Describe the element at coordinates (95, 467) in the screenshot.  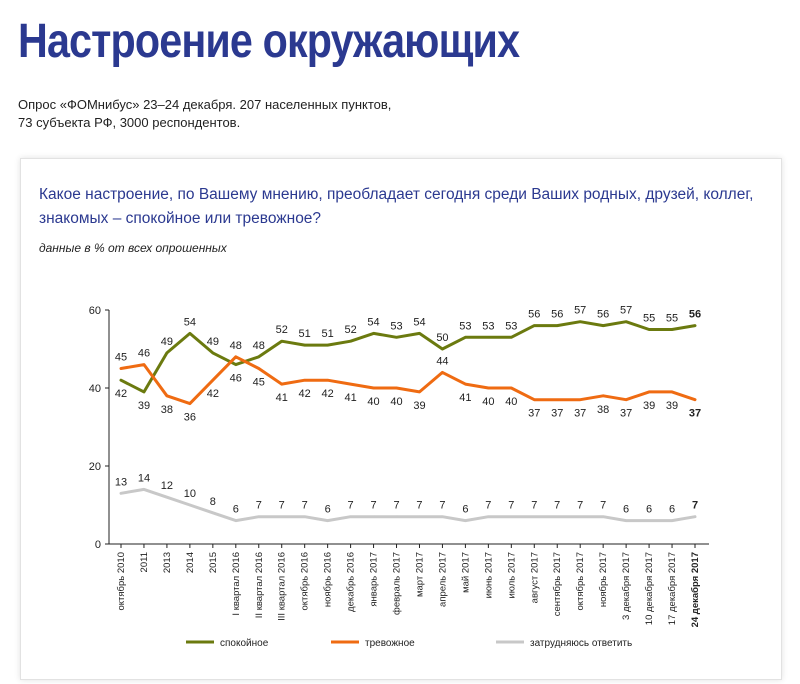
I see `y-tick-label: 20` at that location.